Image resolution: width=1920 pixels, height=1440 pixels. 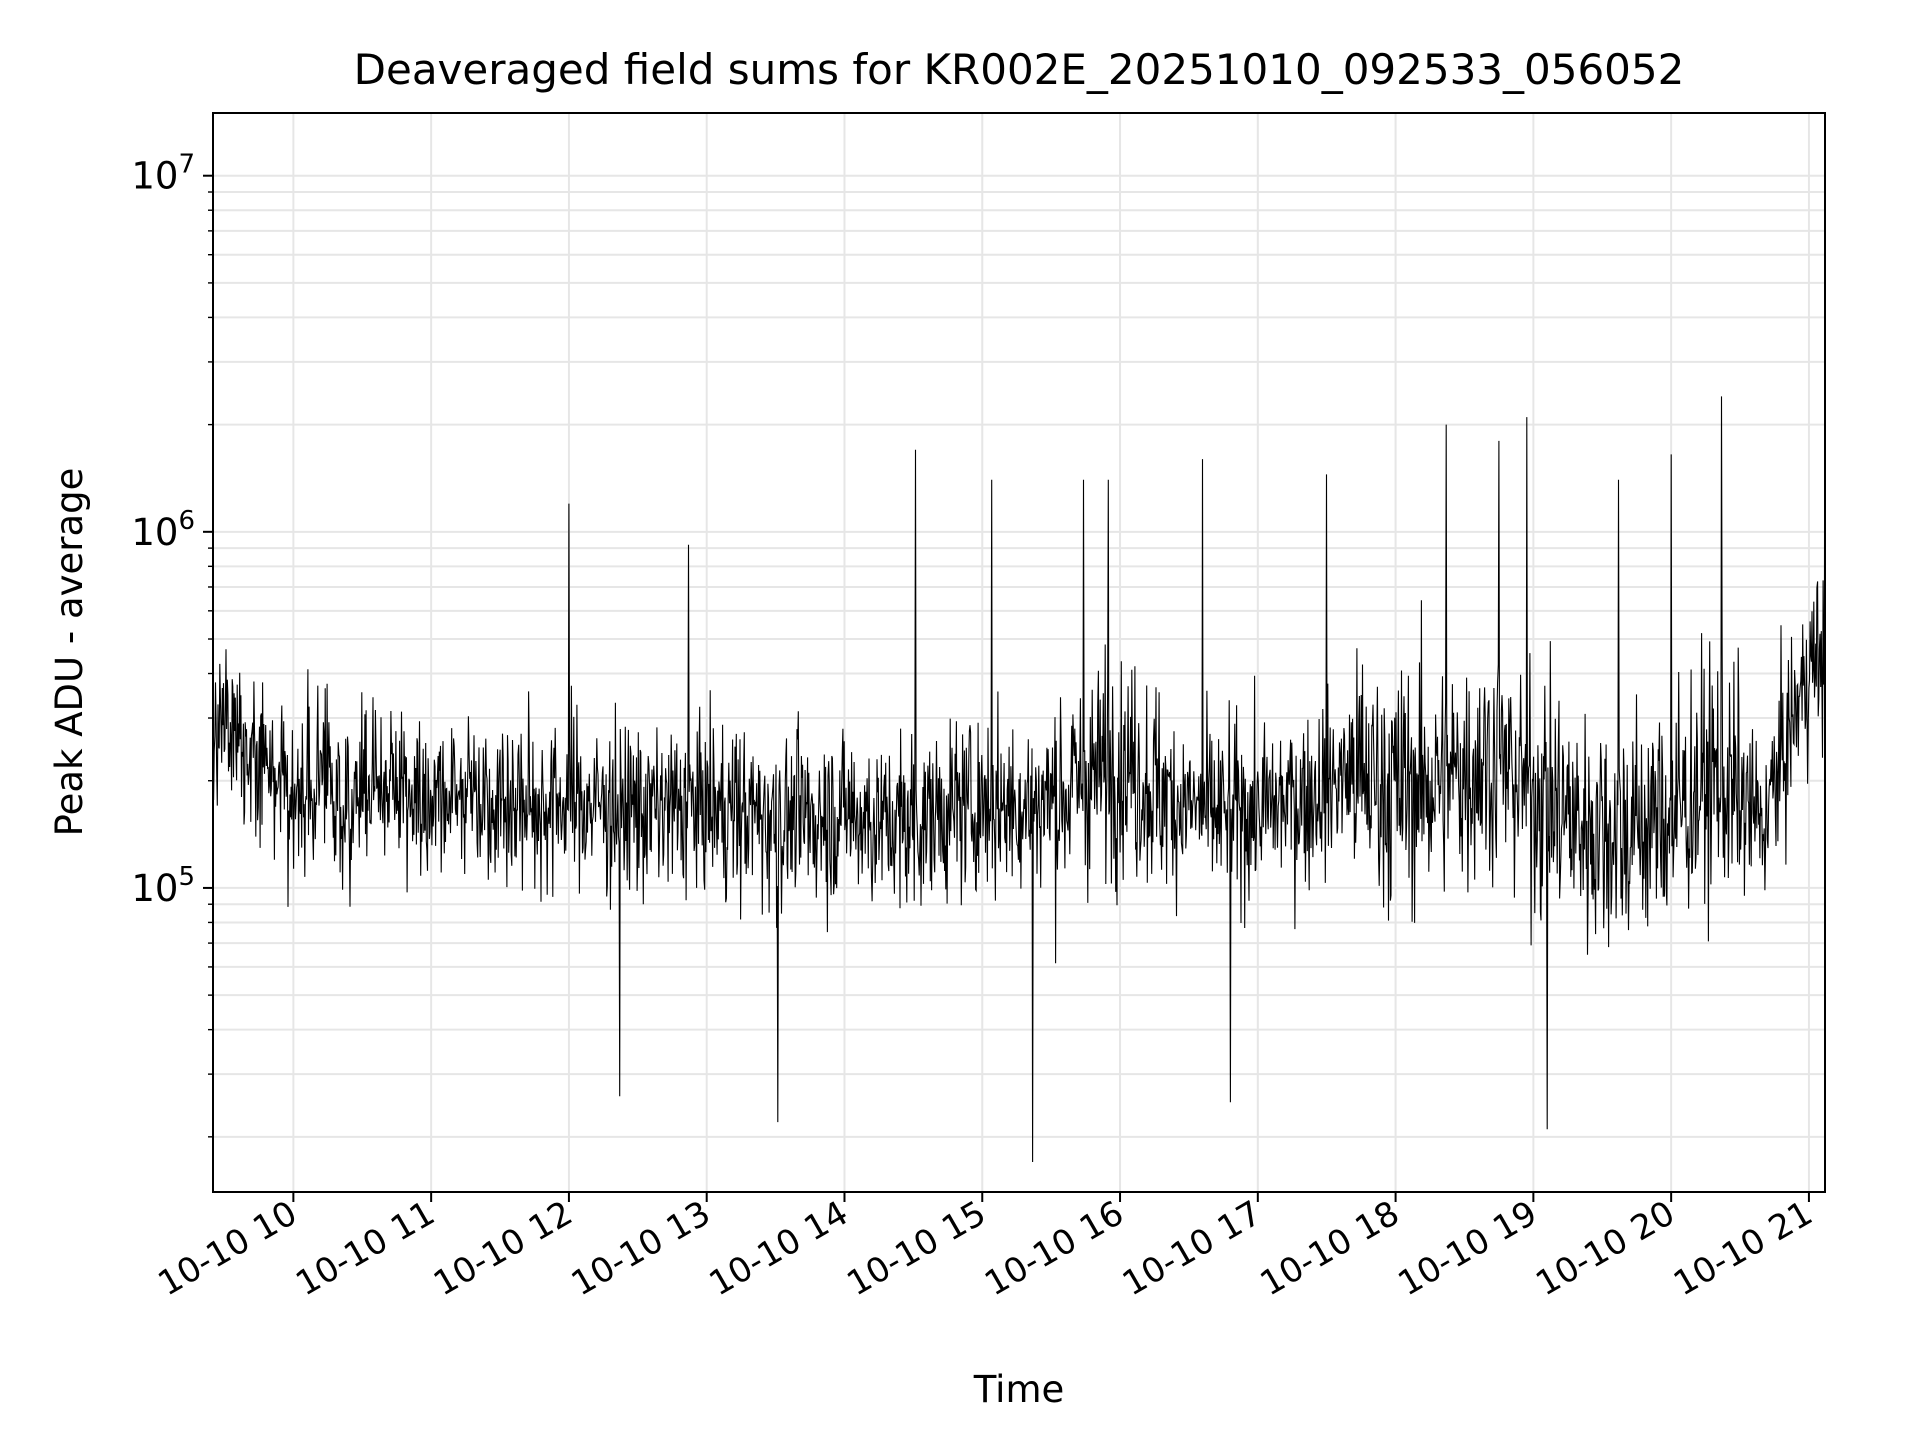 What do you see at coordinates (186, 521) in the screenshot?
I see `y-tick-exponent: 6` at bounding box center [186, 521].